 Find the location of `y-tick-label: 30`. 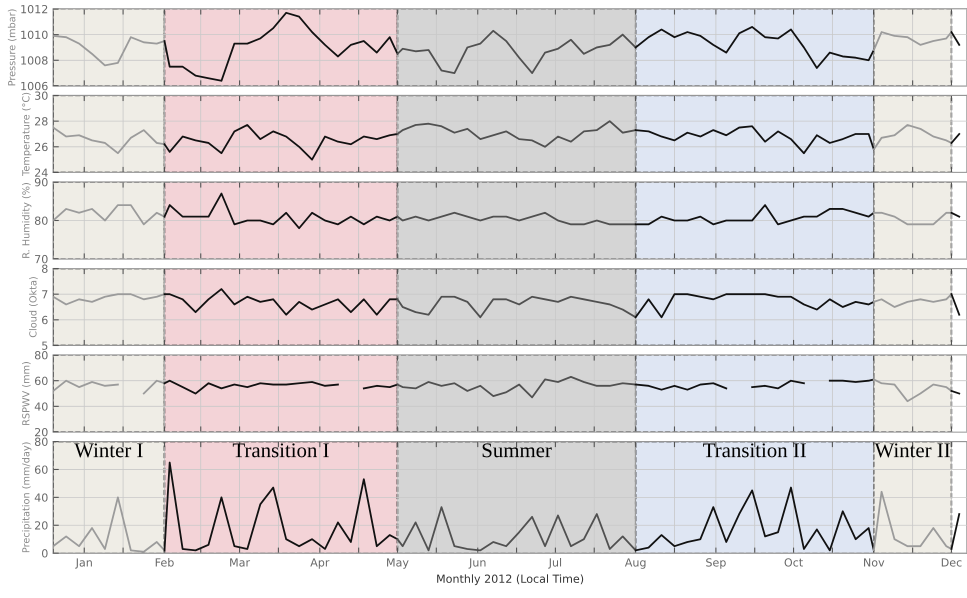

y-tick-label: 30 is located at coordinates (41, 95).